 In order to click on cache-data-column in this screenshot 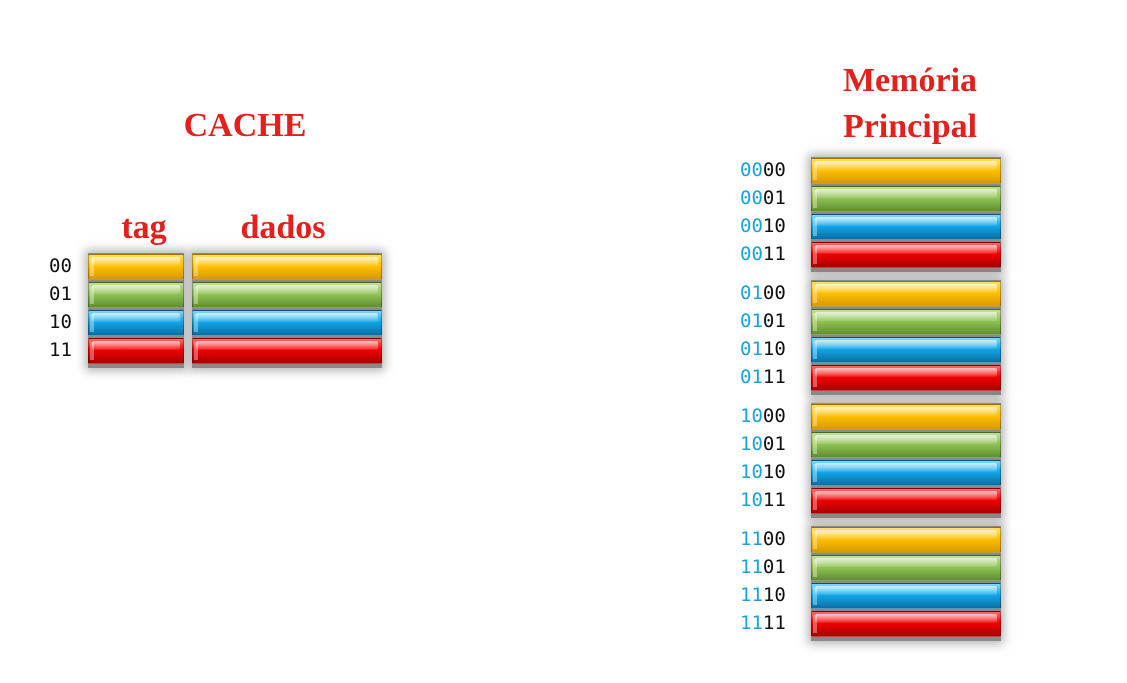, I will do `click(287, 310)`.